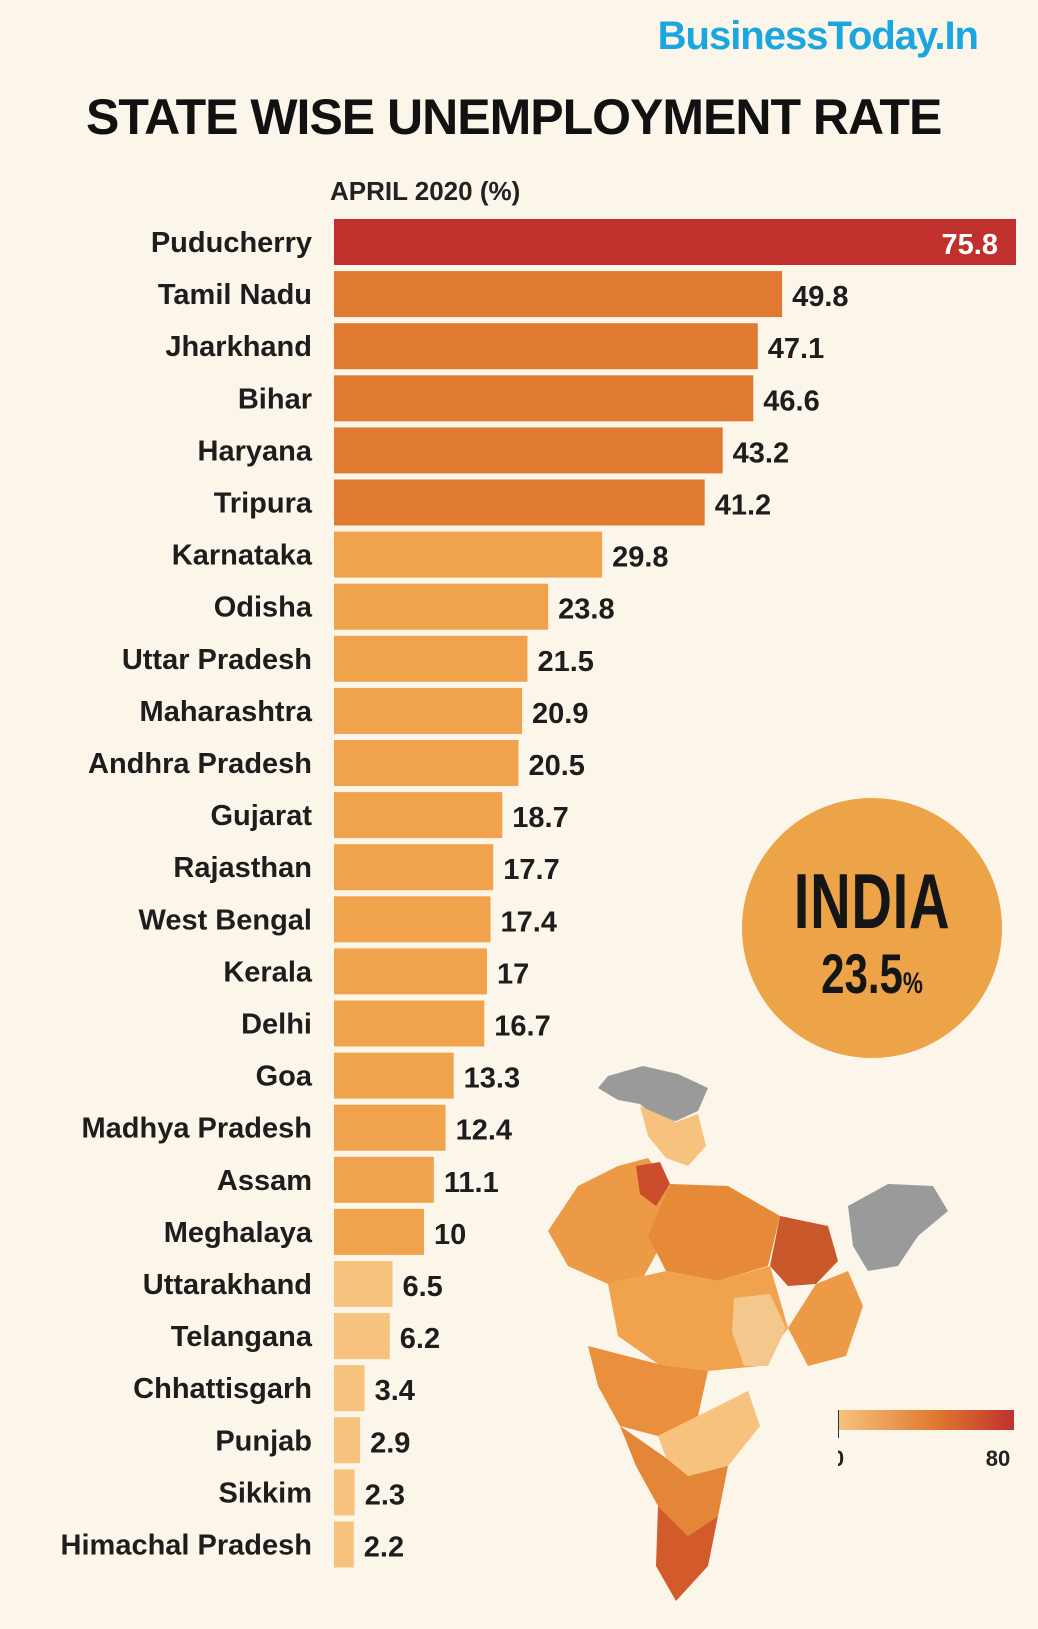  What do you see at coordinates (186, 1546) in the screenshot?
I see `category-label: Himachal Pradesh` at bounding box center [186, 1546].